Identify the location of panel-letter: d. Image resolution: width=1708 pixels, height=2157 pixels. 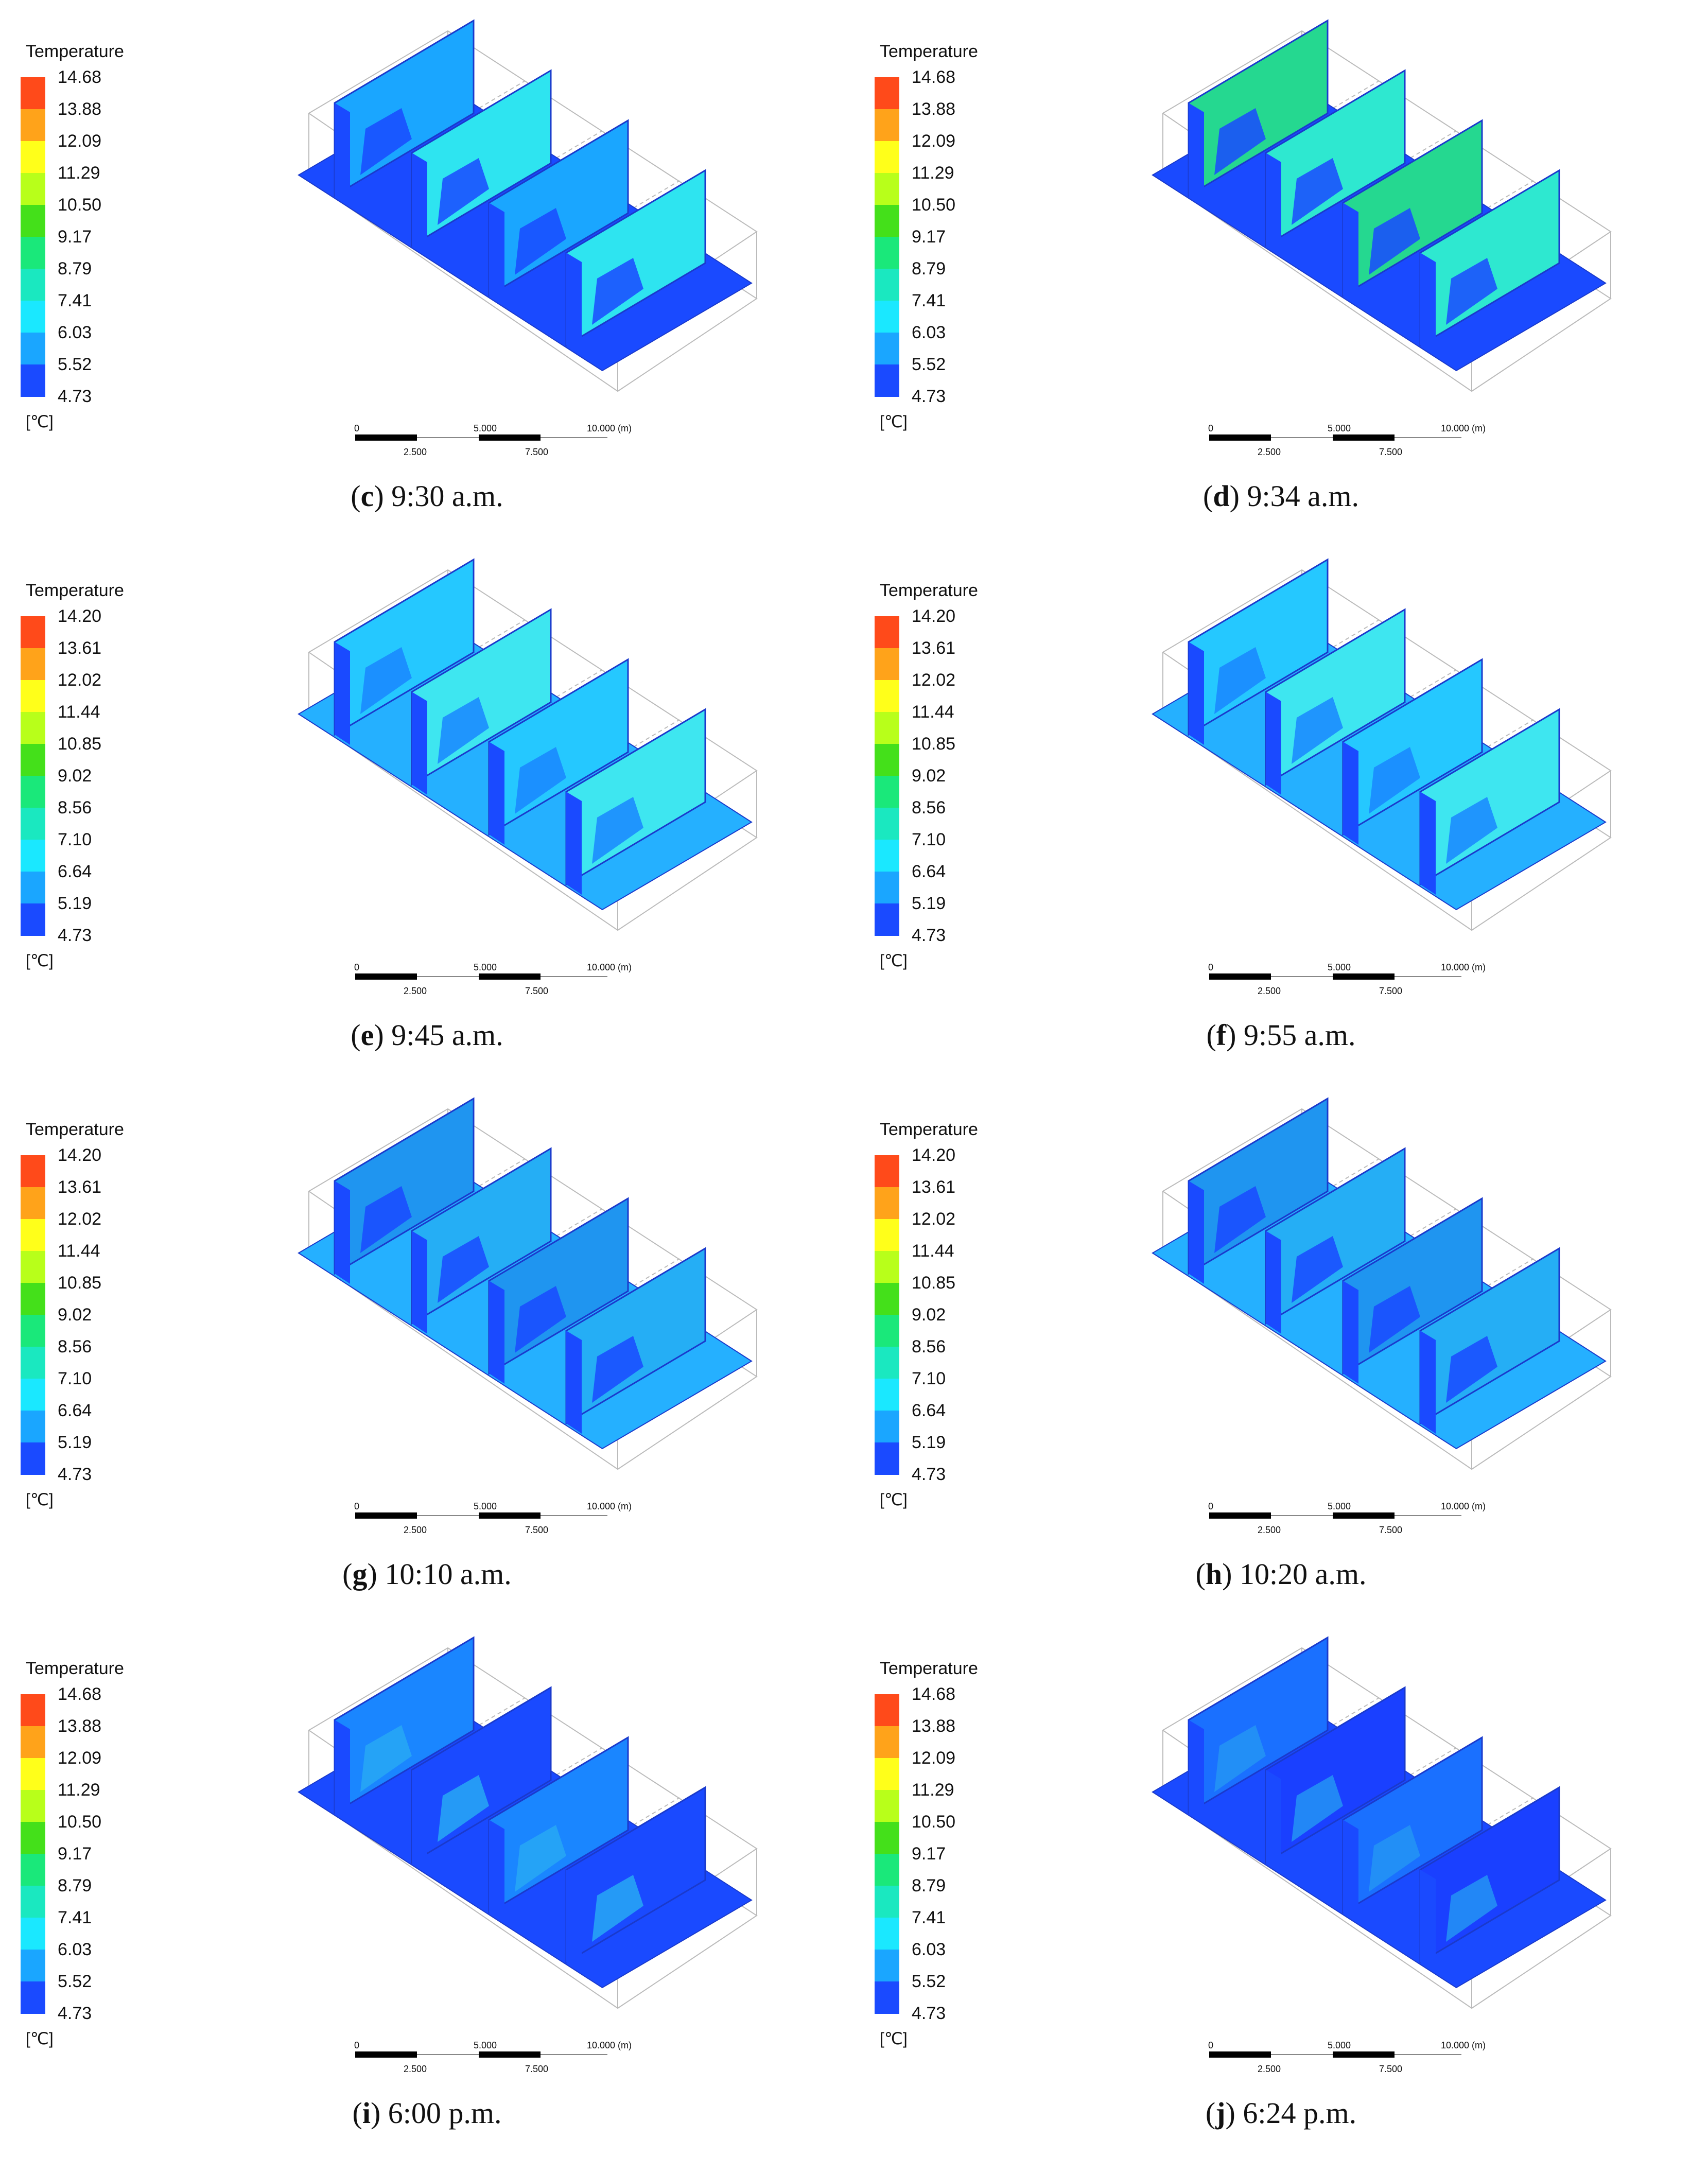
(1221, 496).